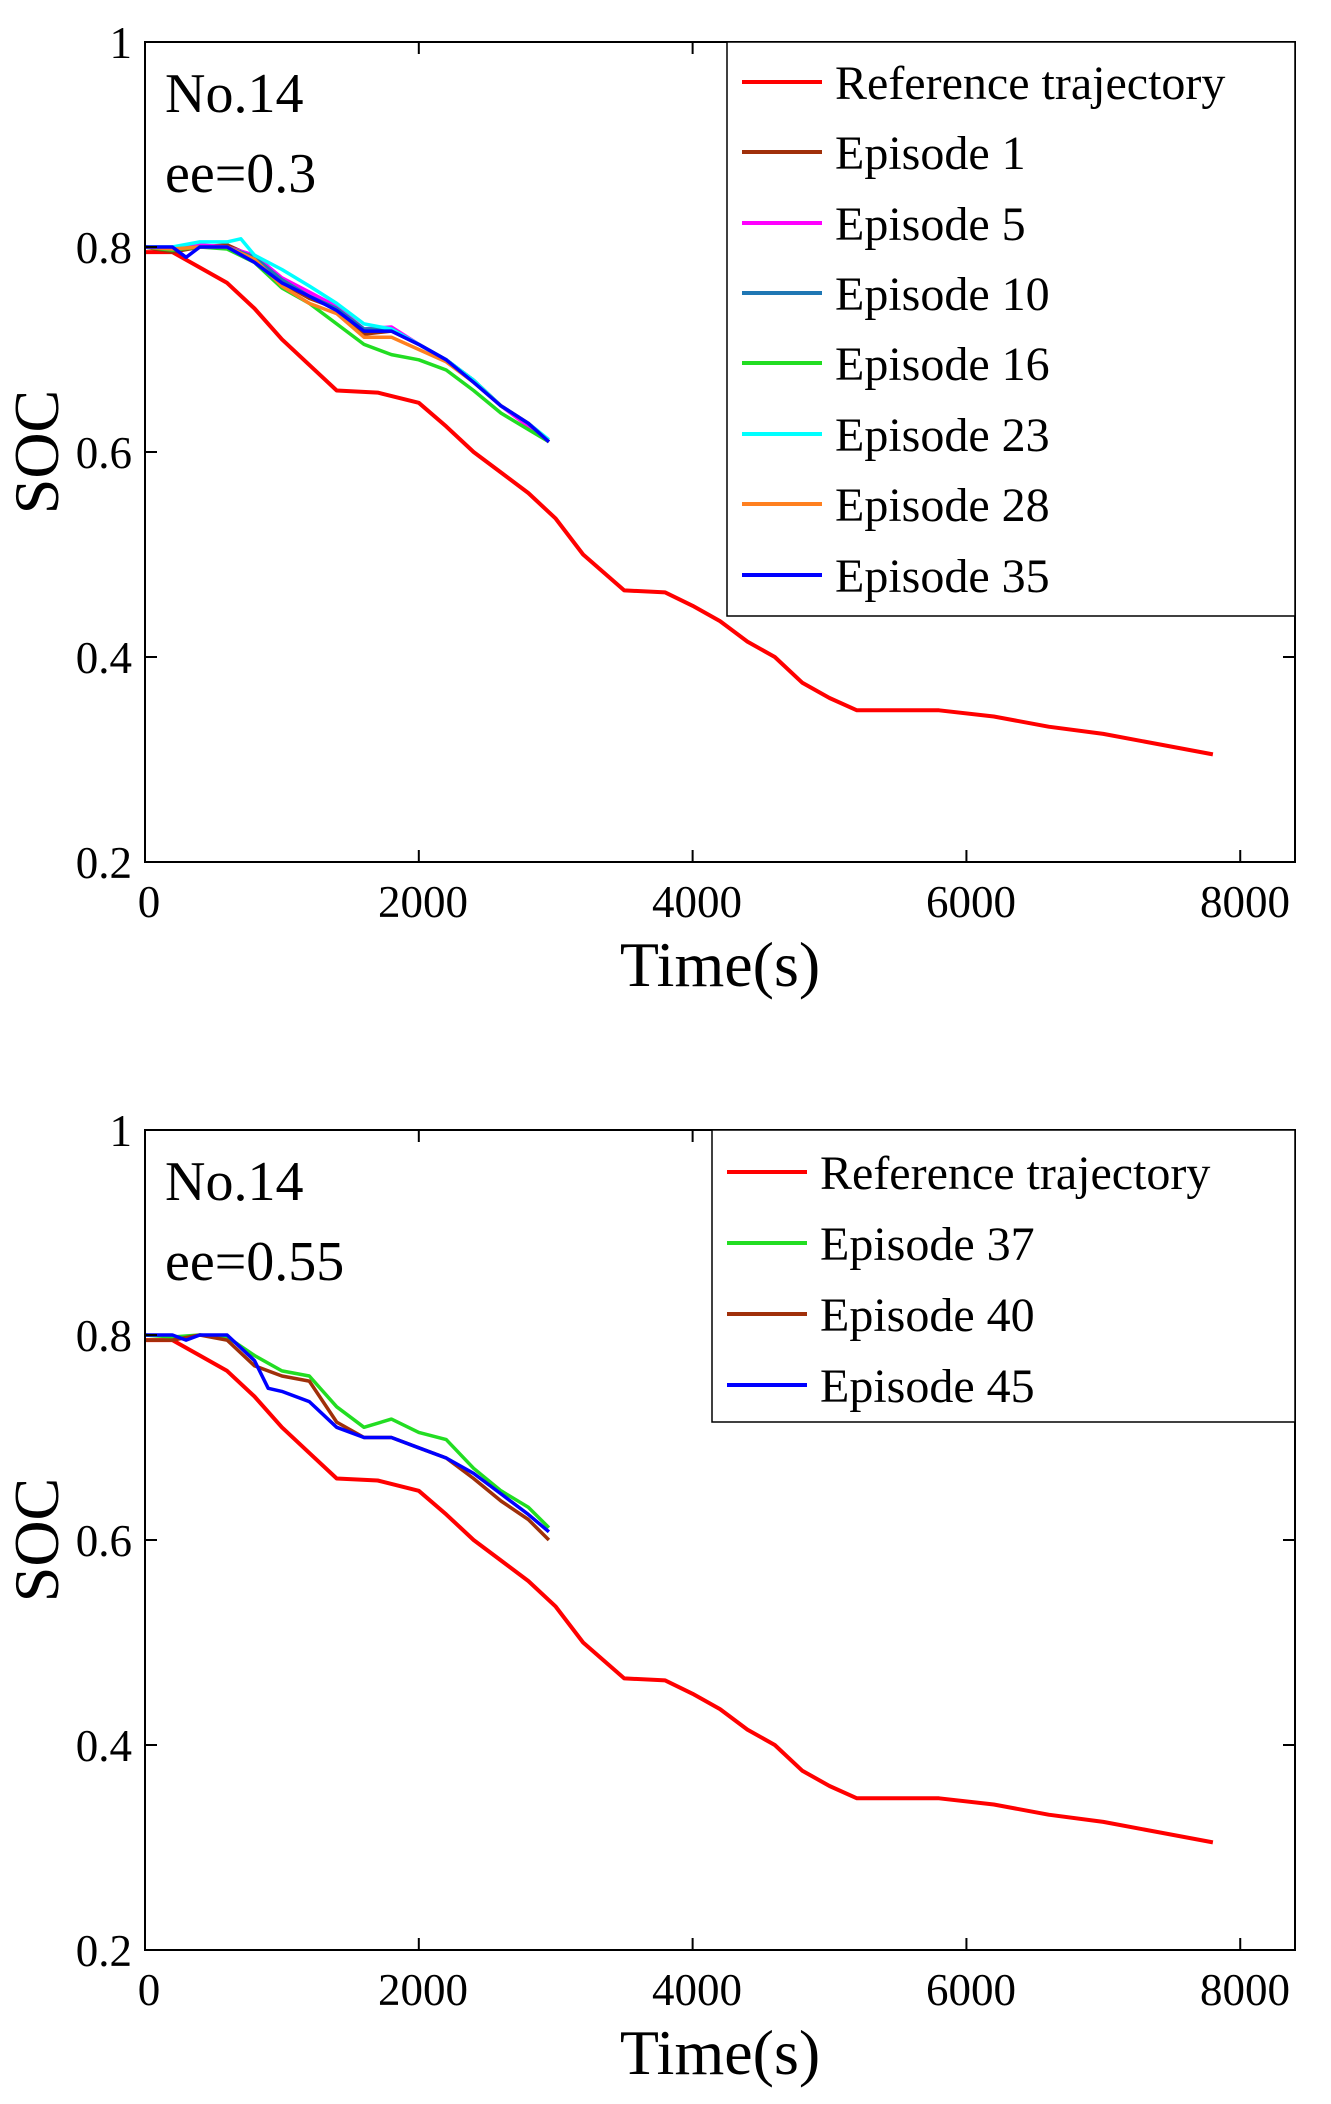  I want to click on legend-label: Episode 10, so click(942, 294).